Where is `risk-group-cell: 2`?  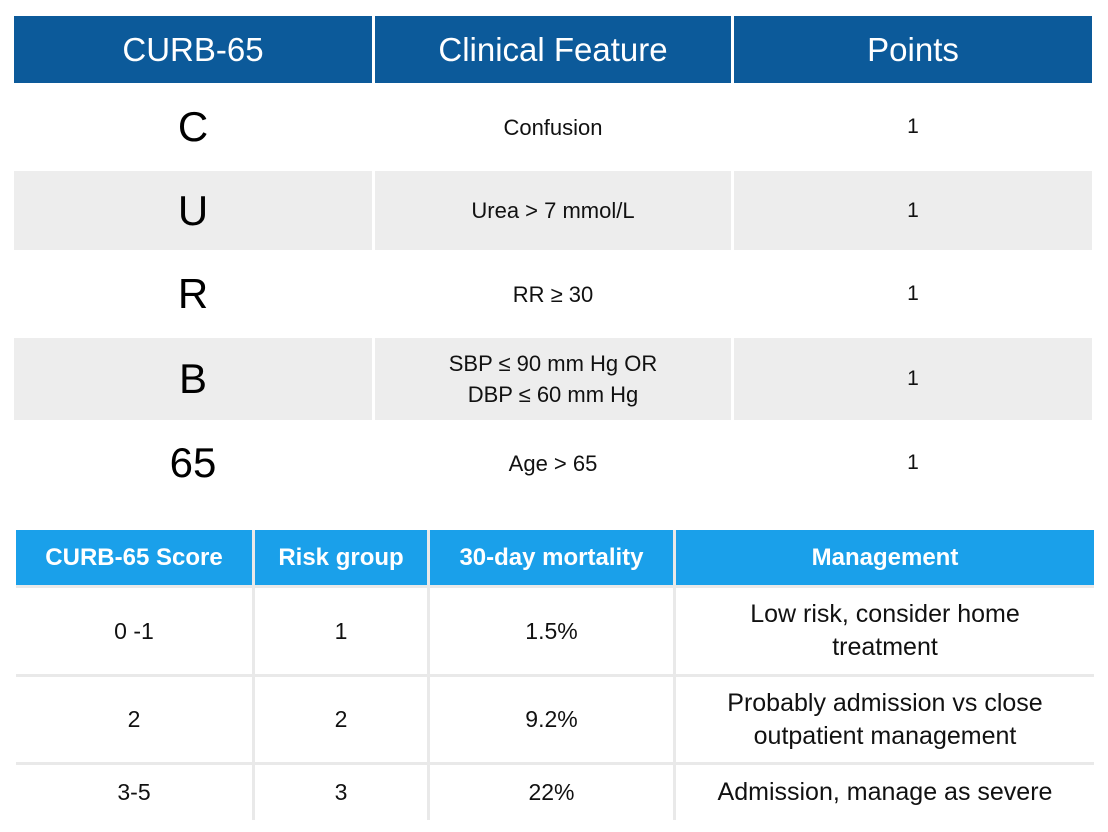
risk-group-cell: 2 is located at coordinates (341, 719).